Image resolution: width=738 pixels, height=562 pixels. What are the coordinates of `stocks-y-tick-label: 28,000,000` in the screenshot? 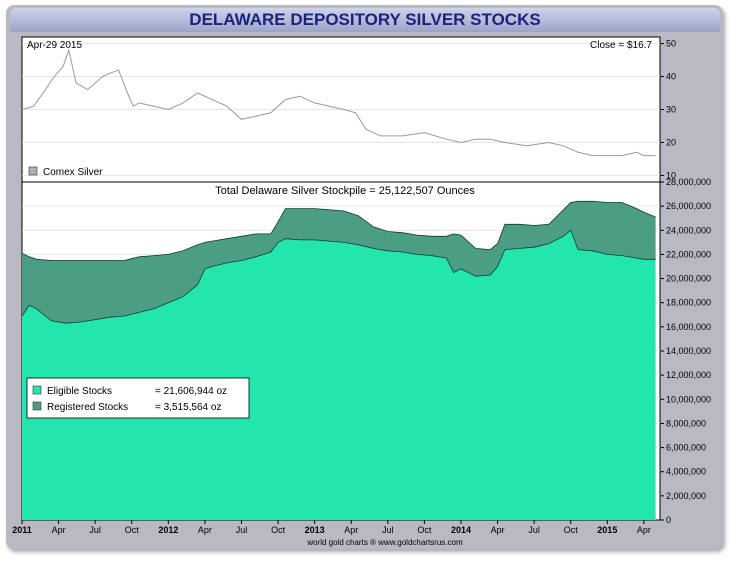 It's located at (688, 182).